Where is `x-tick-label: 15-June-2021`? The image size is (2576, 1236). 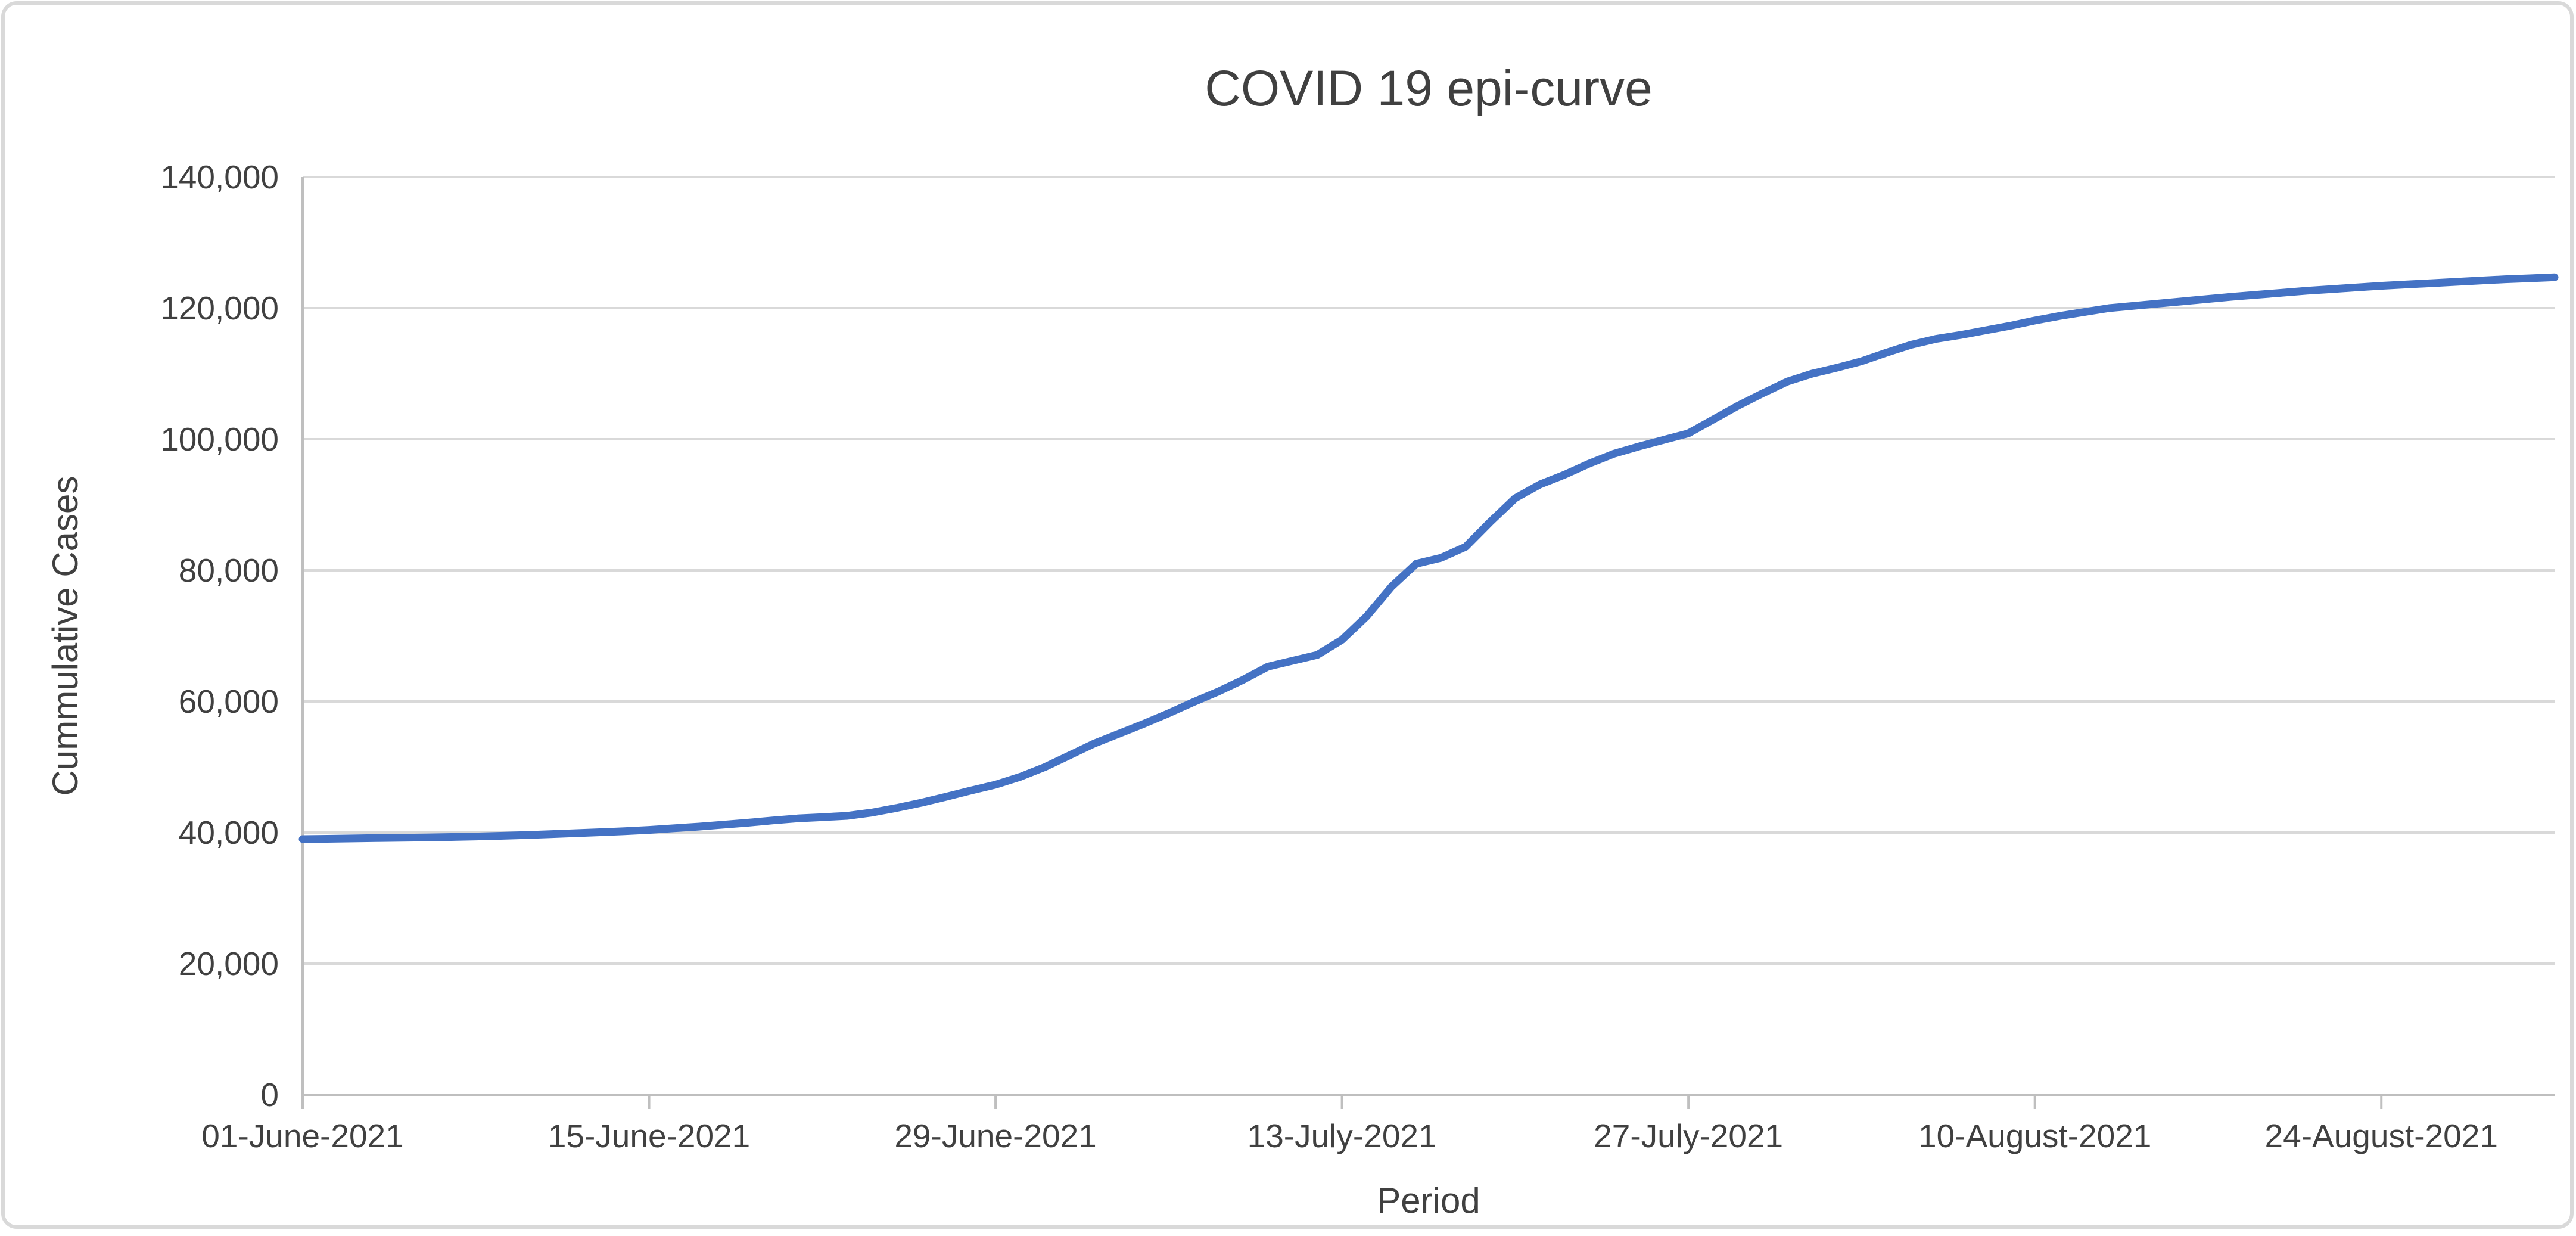
x-tick-label: 15-June-2021 is located at coordinates (649, 1135).